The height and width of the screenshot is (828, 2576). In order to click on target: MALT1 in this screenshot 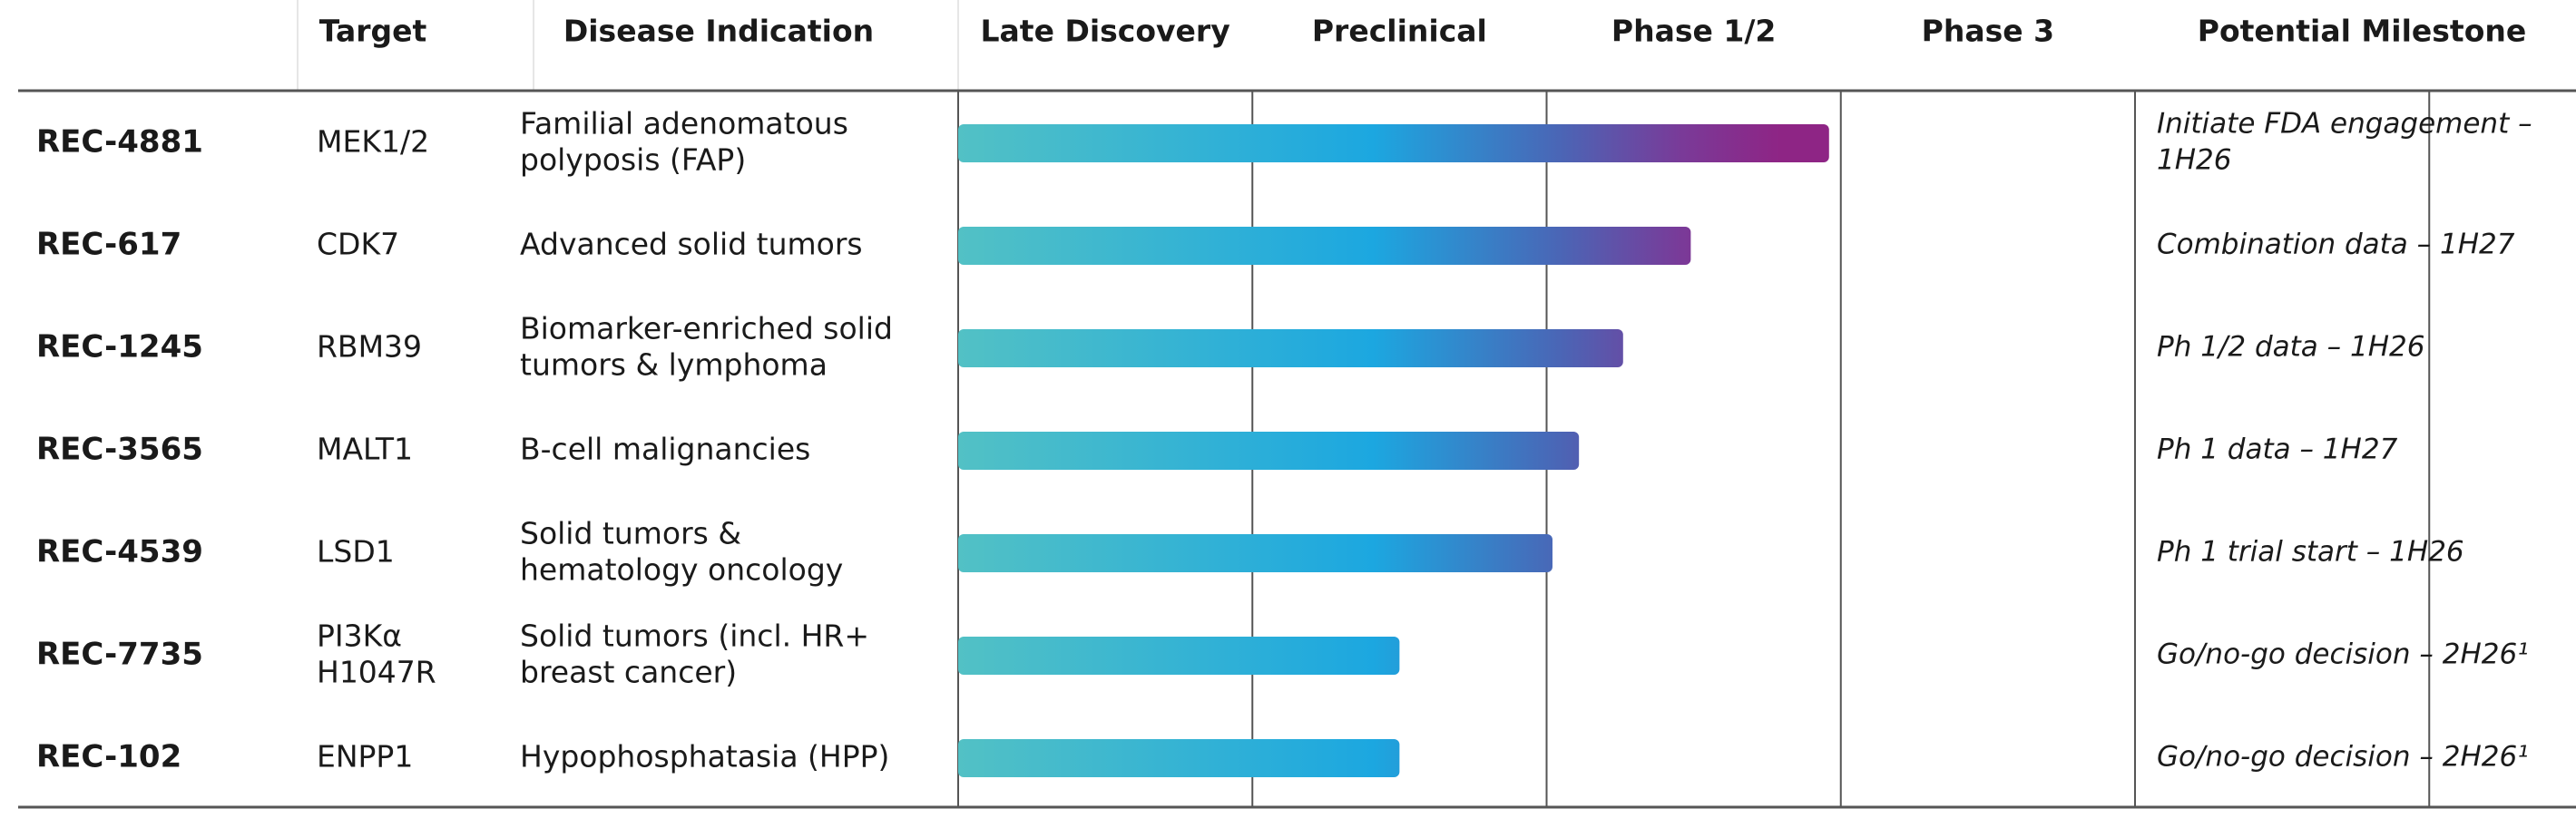, I will do `click(365, 449)`.